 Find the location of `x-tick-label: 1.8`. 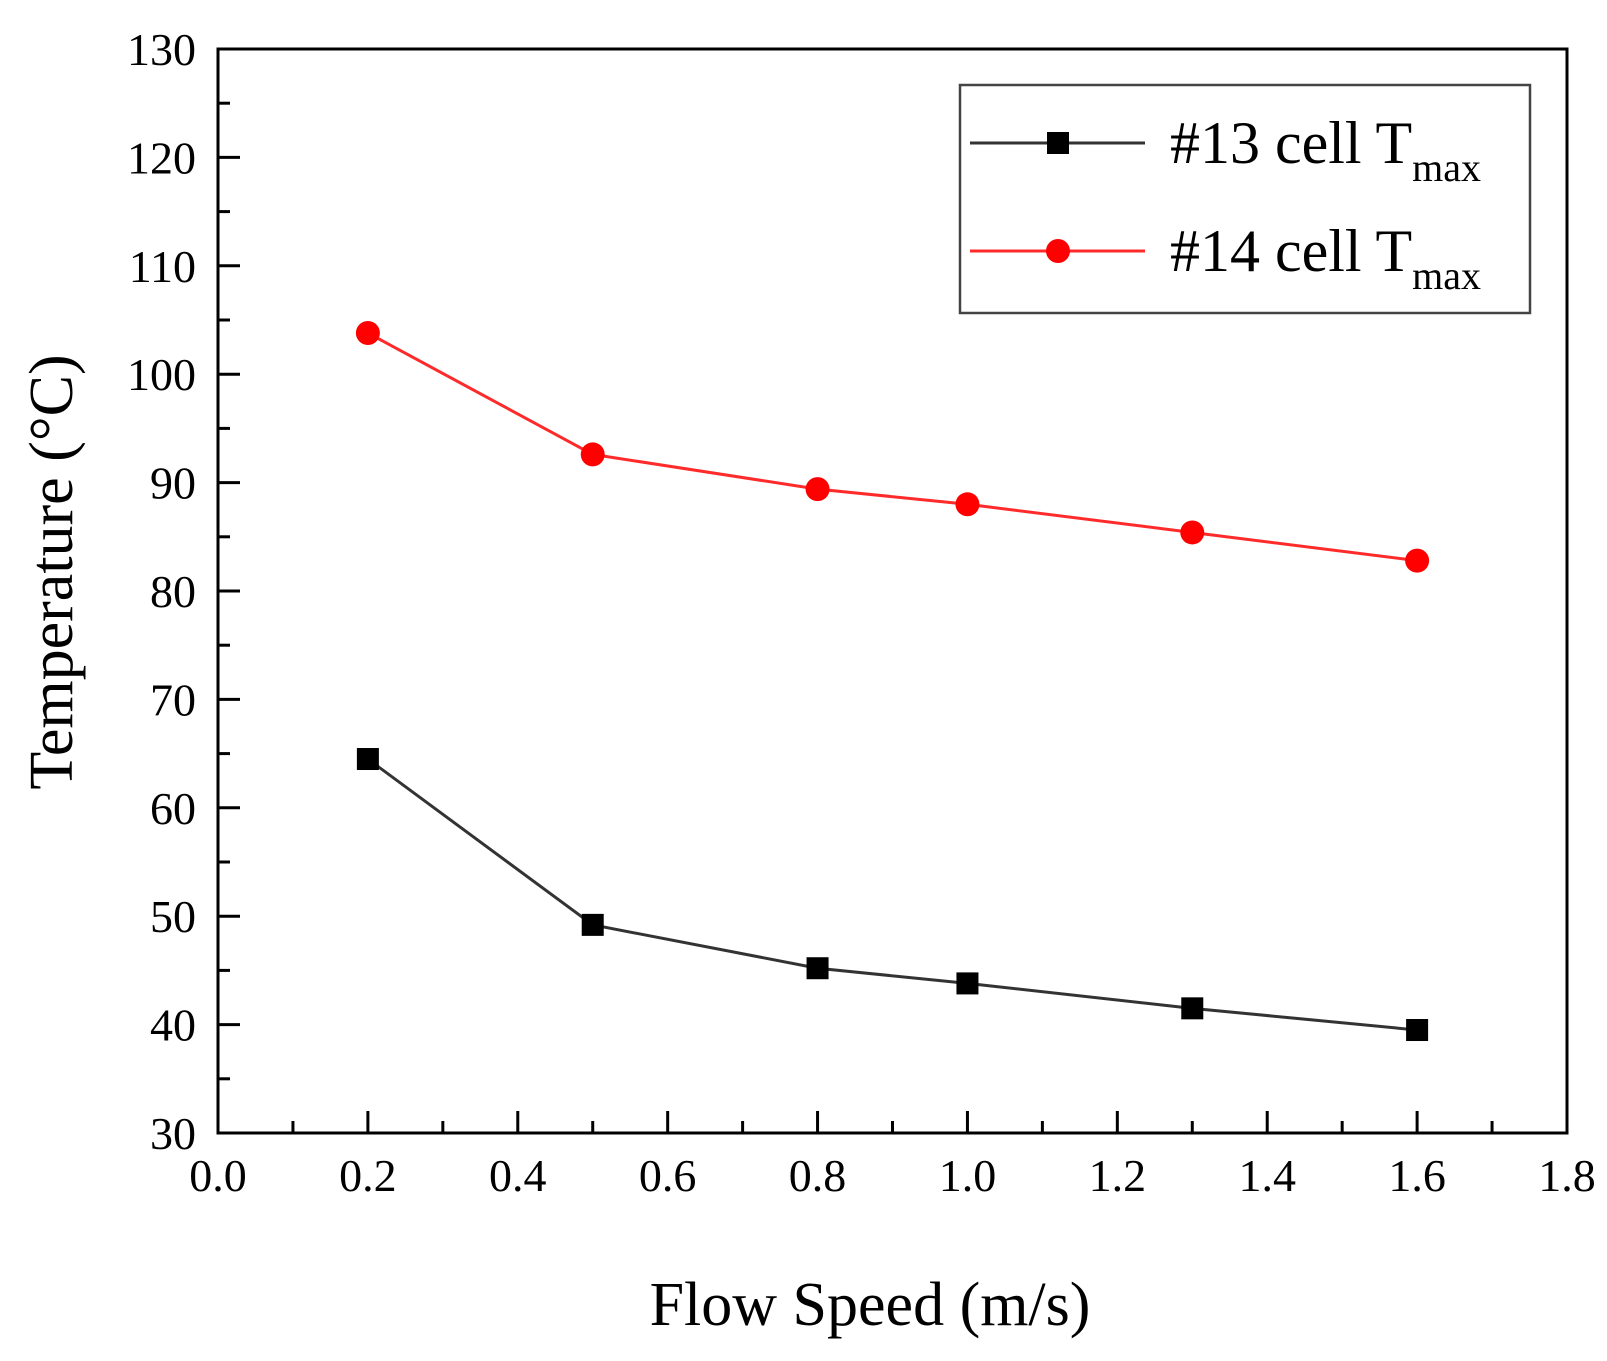

x-tick-label: 1.8 is located at coordinates (1567, 1175).